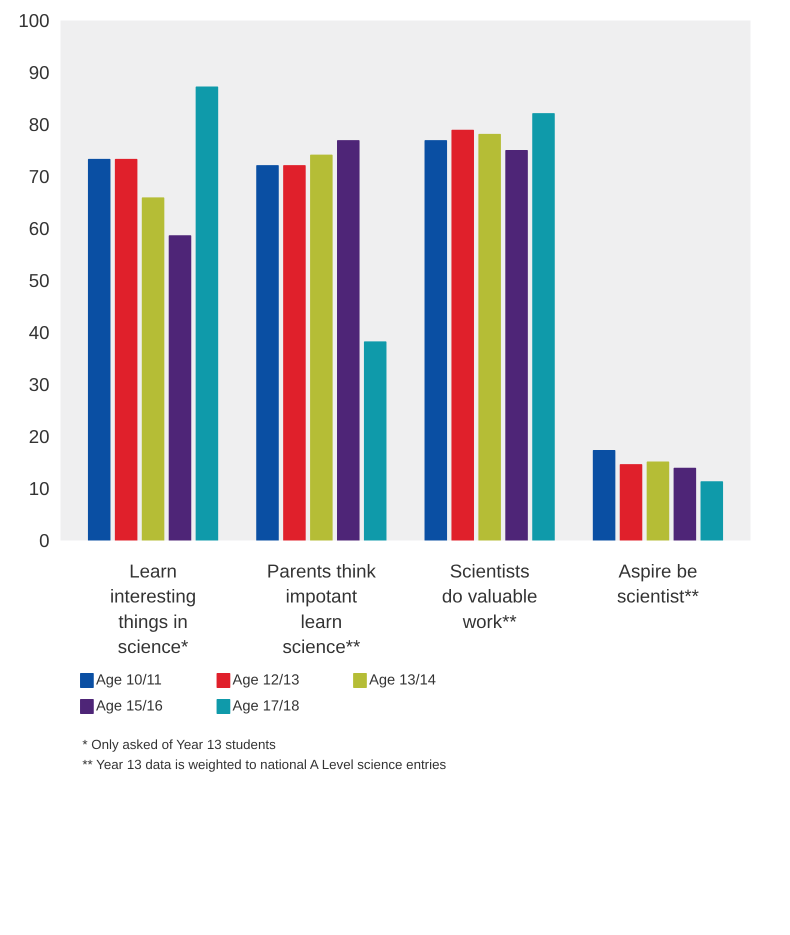 The height and width of the screenshot is (935, 790). Describe the element at coordinates (39, 176) in the screenshot. I see `y-tick-label: 70` at that location.